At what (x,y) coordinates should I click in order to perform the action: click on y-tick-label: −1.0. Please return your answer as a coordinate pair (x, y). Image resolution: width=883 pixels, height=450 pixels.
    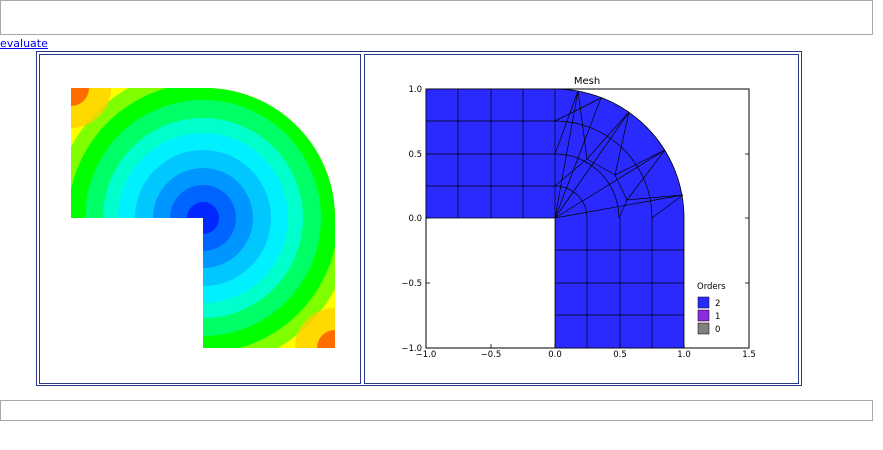
    Looking at the image, I should click on (411, 349).